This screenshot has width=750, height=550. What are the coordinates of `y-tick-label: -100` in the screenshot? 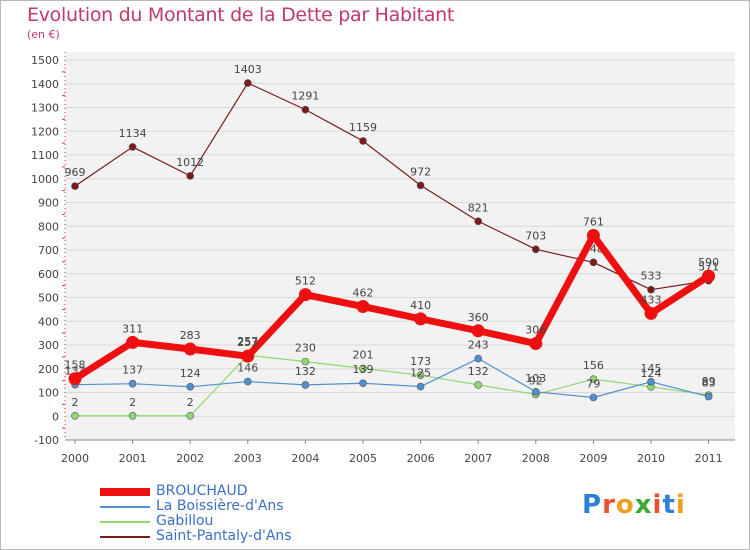 It's located at (46, 440).